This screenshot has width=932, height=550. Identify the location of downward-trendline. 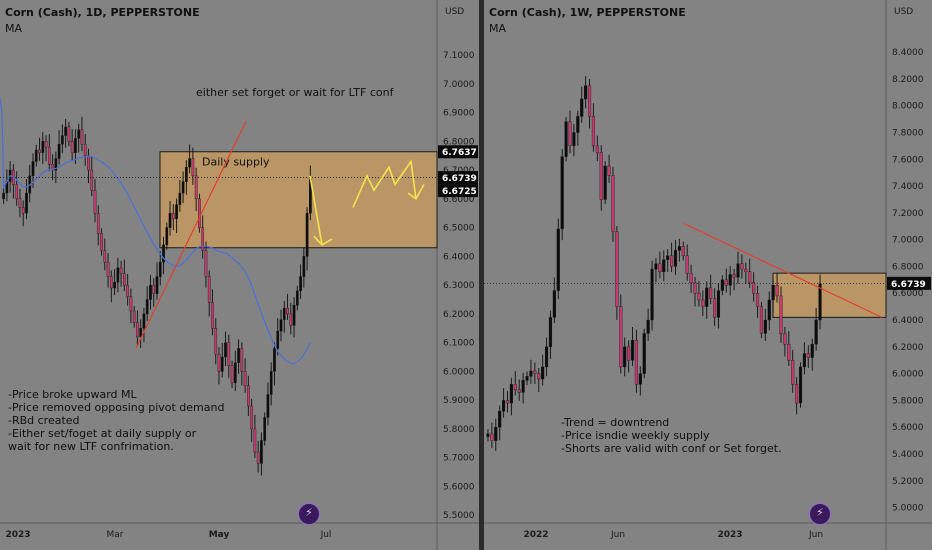
(783, 270).